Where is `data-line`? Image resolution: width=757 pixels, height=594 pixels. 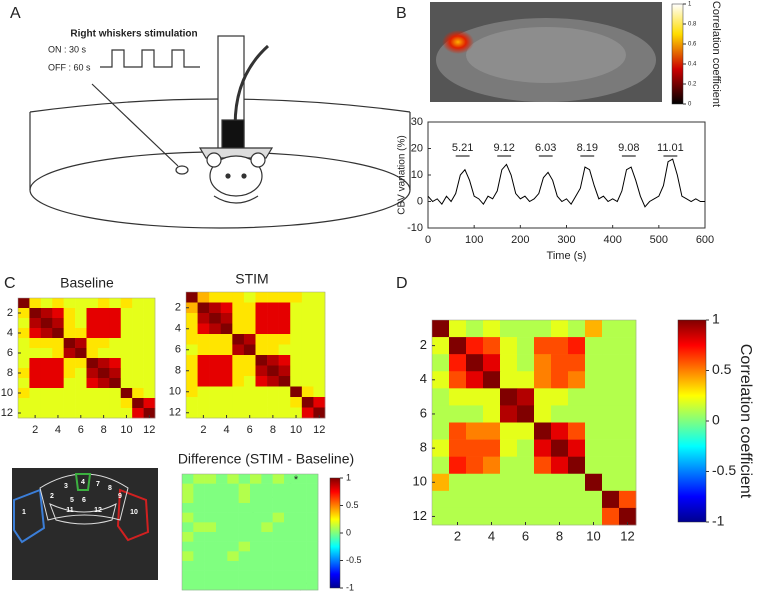 data-line is located at coordinates (566, 183).